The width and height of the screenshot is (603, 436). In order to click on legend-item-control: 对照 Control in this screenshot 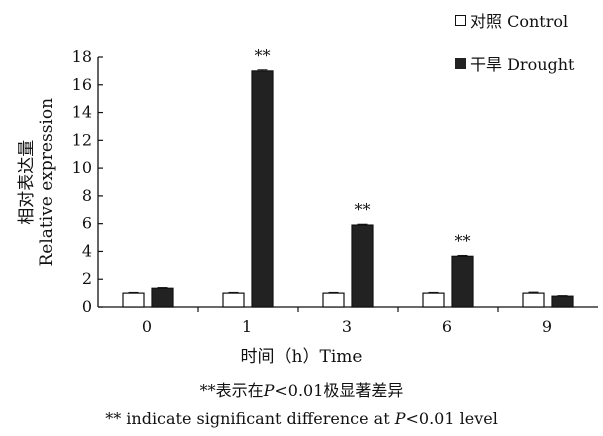, I will do `click(511, 20)`.